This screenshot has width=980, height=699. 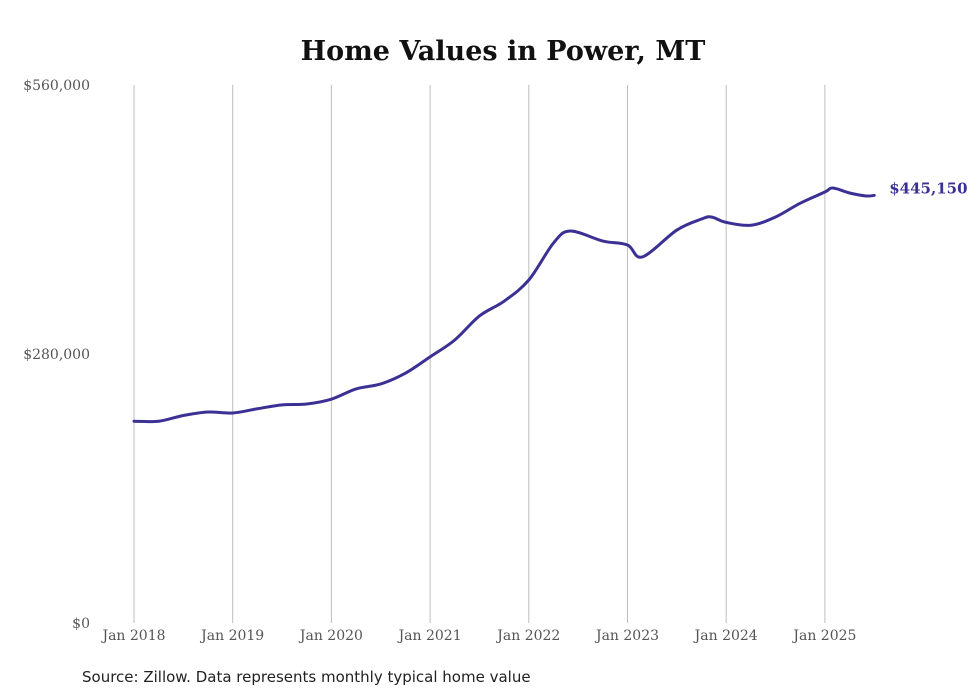 I want to click on end-value-label: $445,150, so click(x=928, y=188).